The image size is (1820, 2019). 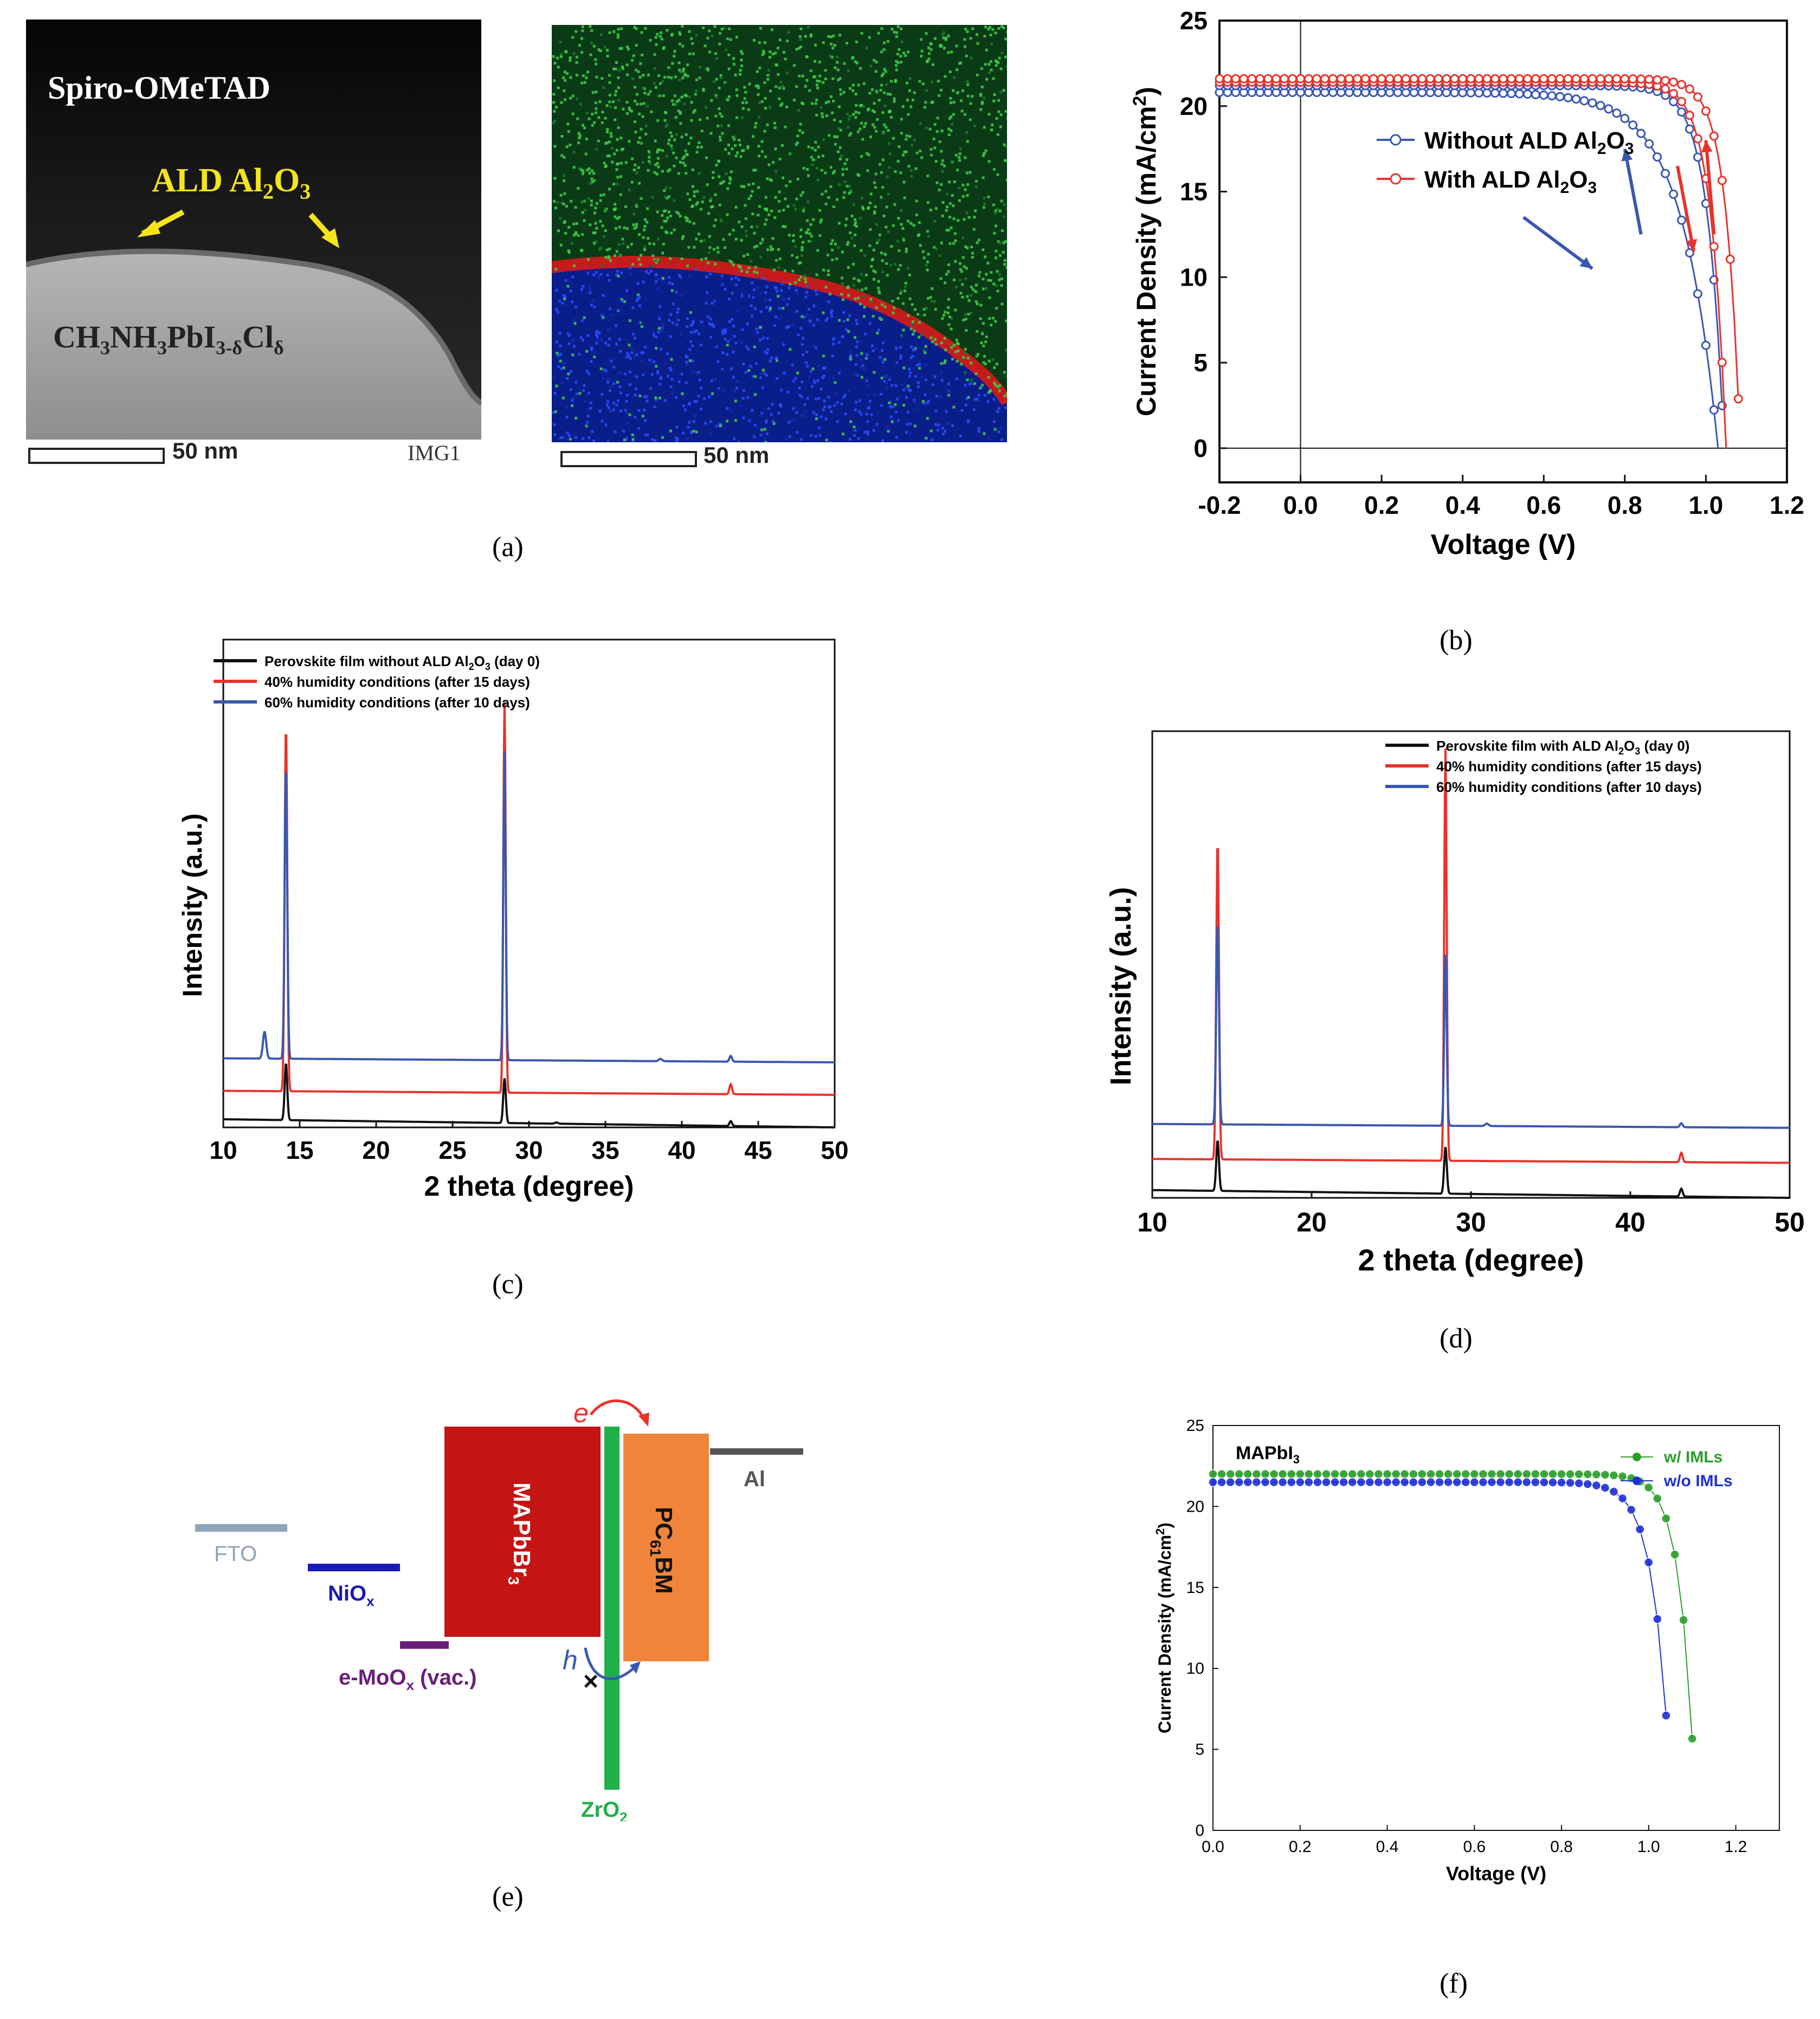 What do you see at coordinates (1707, 146) in the screenshot?
I see `scan-arrowhead` at bounding box center [1707, 146].